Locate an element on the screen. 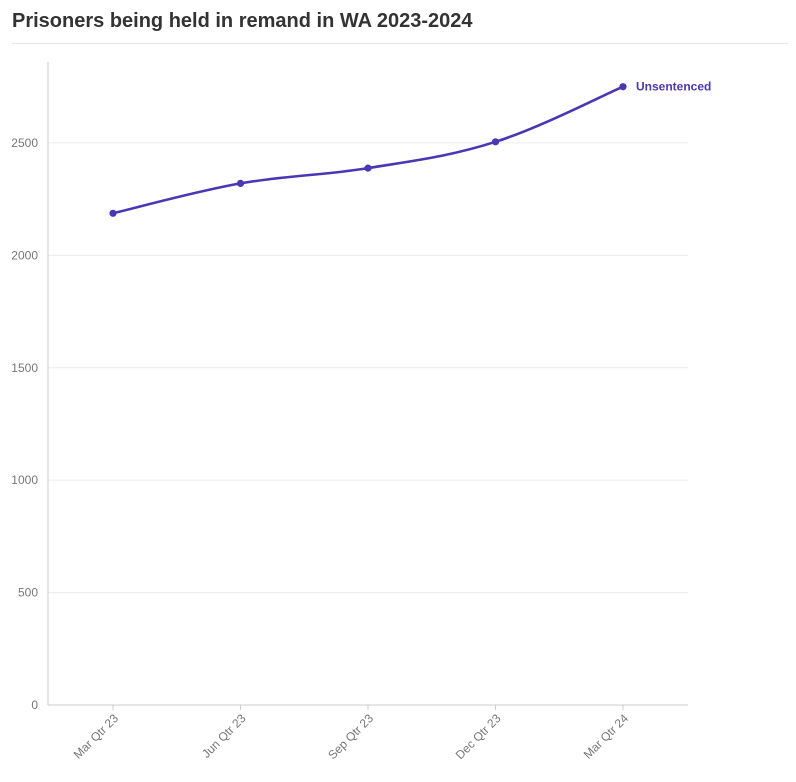 Image resolution: width=796 pixels, height=782 pixels. x-tick-label: Mar Qtr 24 is located at coordinates (606, 736).